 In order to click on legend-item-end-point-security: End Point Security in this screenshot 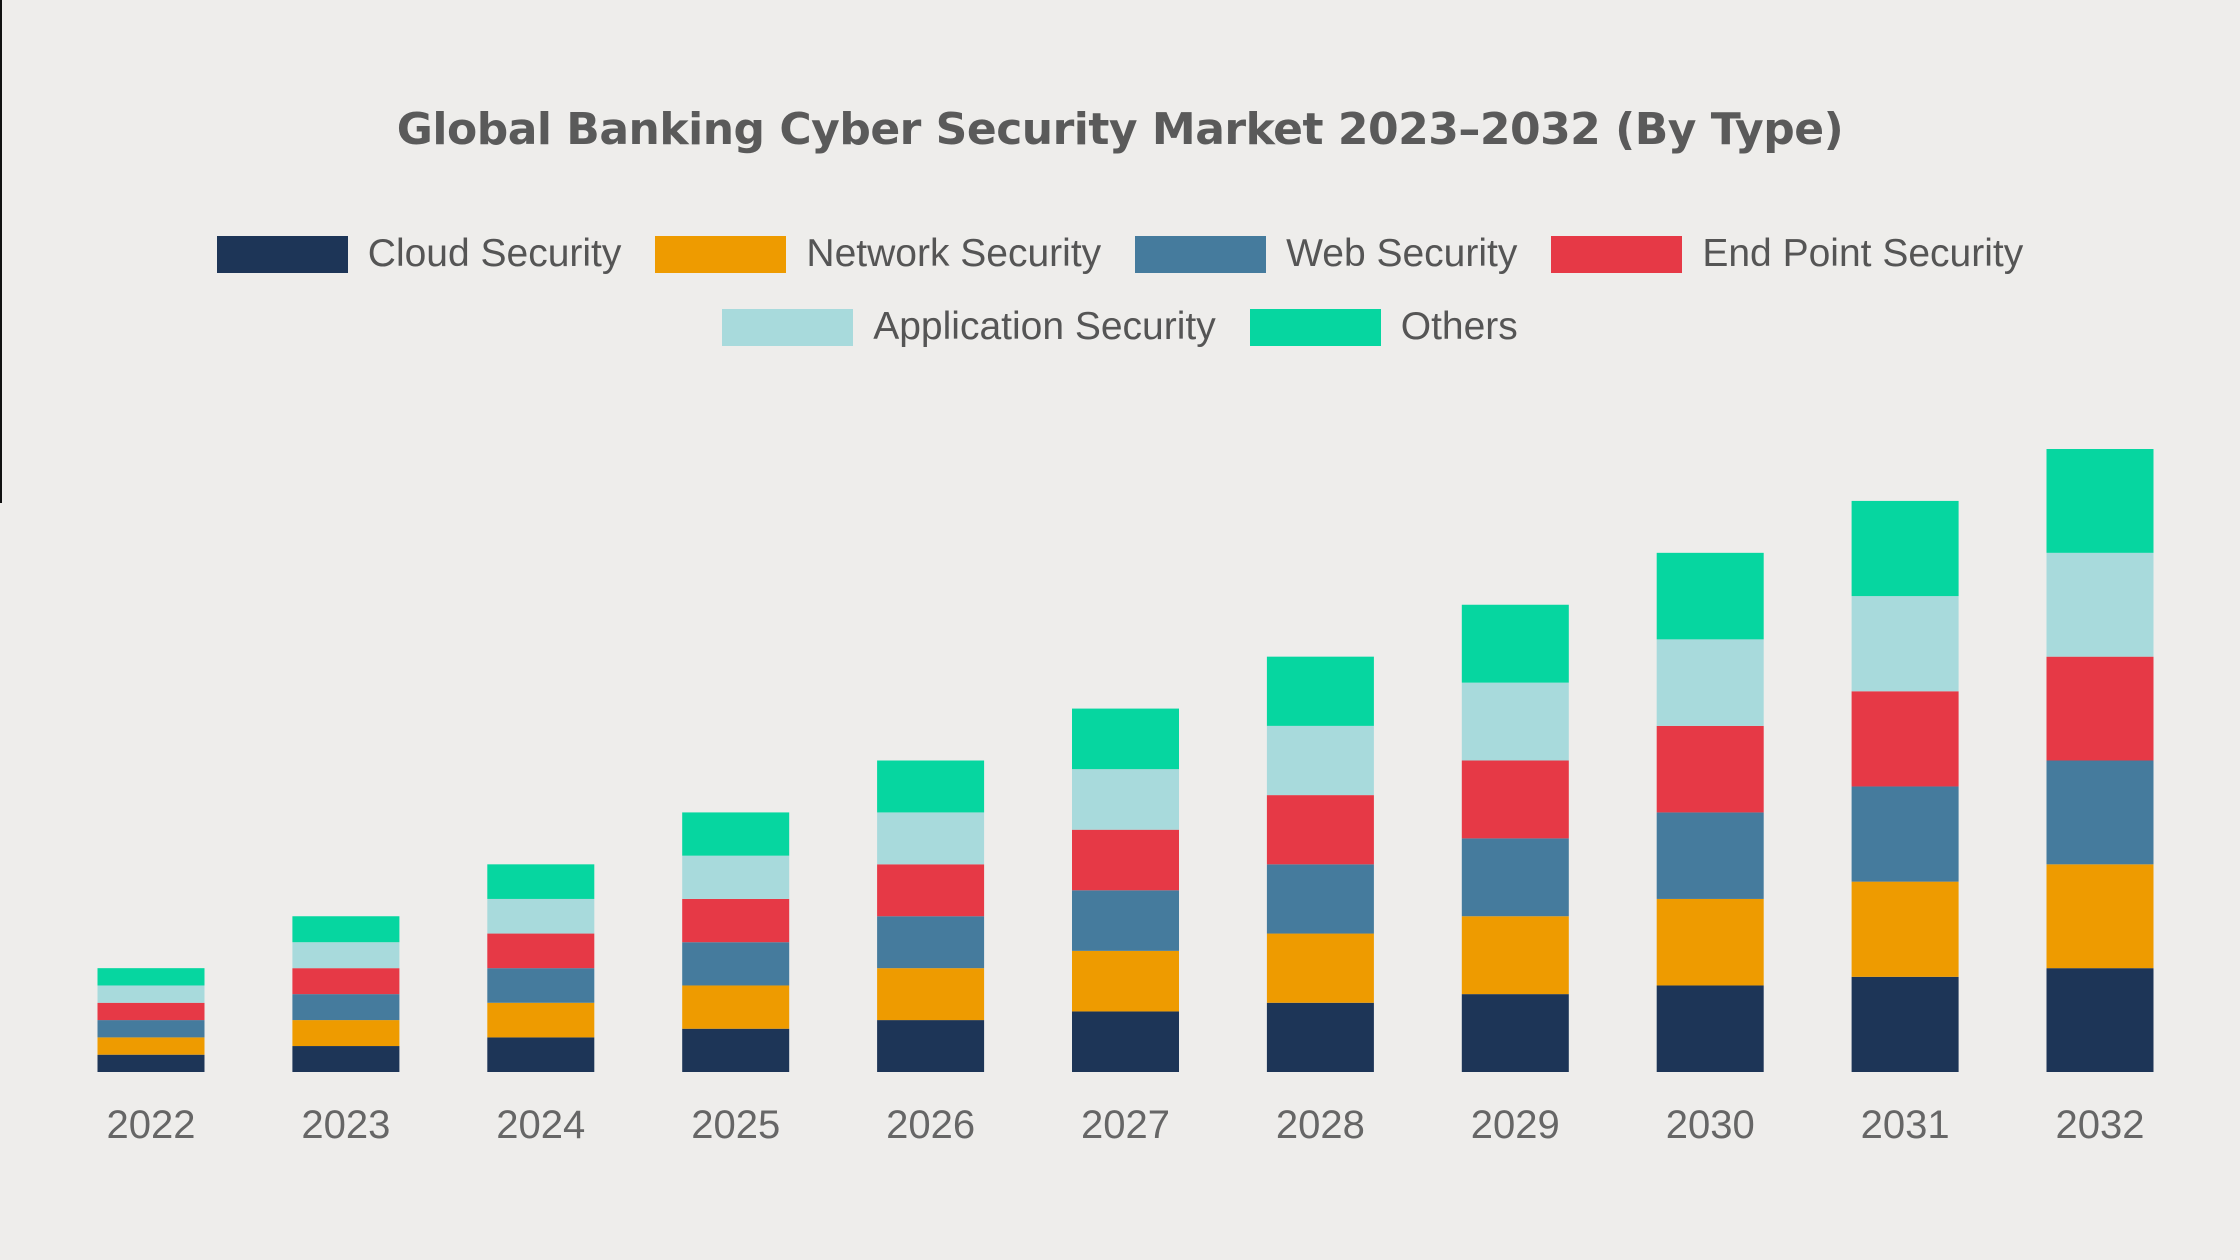, I will do `click(1787, 254)`.